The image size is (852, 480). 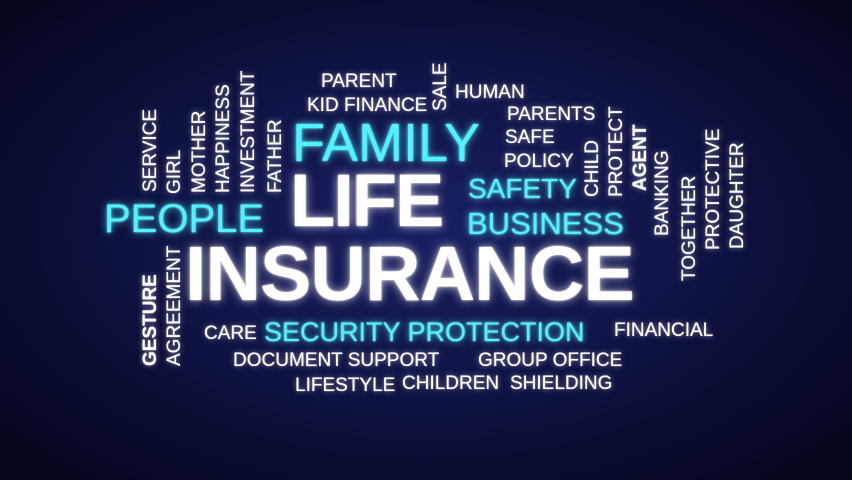 What do you see at coordinates (522, 188) in the screenshot?
I see `word-safety: SAFETY` at bounding box center [522, 188].